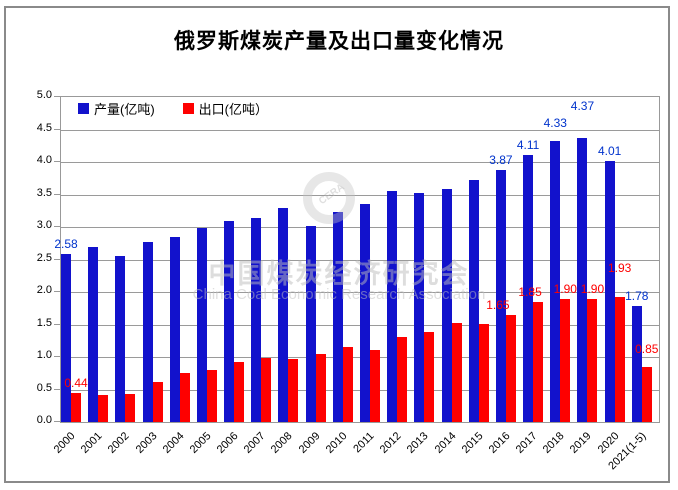 The width and height of the screenshot is (678, 490). What do you see at coordinates (83, 108) in the screenshot?
I see `production-swatch-icon` at bounding box center [83, 108].